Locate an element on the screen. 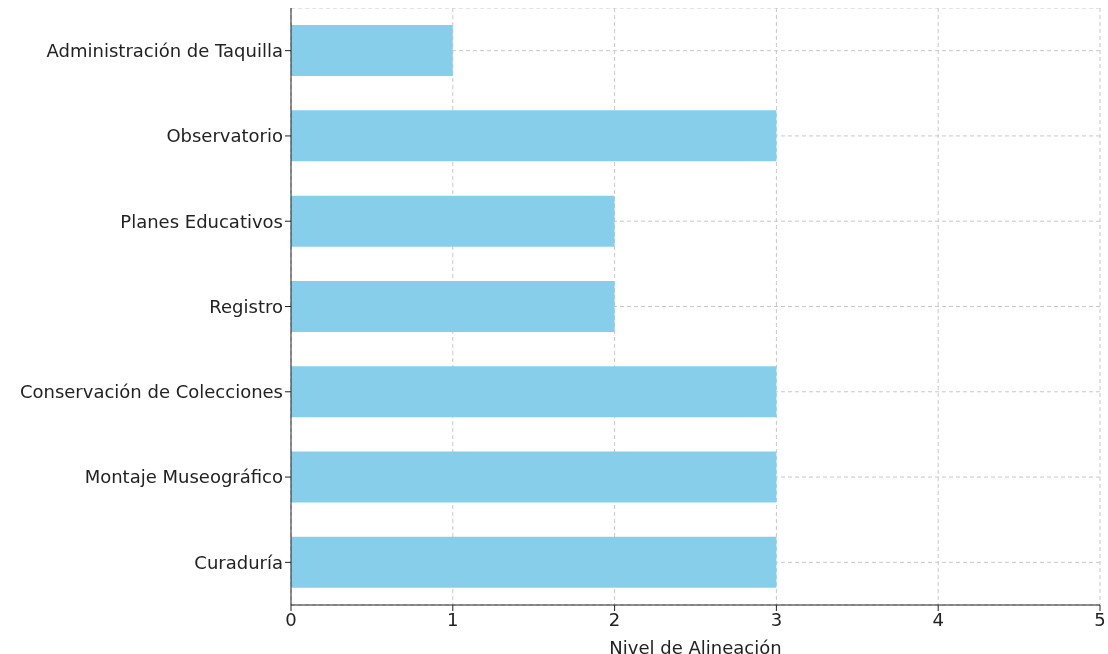 The image size is (1108, 654). y-tick-label: Observatorio is located at coordinates (224, 136).